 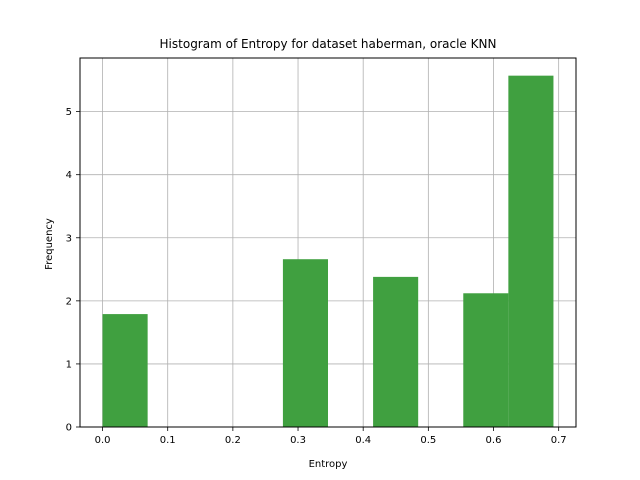 I want to click on y-tick-label: 1, so click(x=69, y=364).